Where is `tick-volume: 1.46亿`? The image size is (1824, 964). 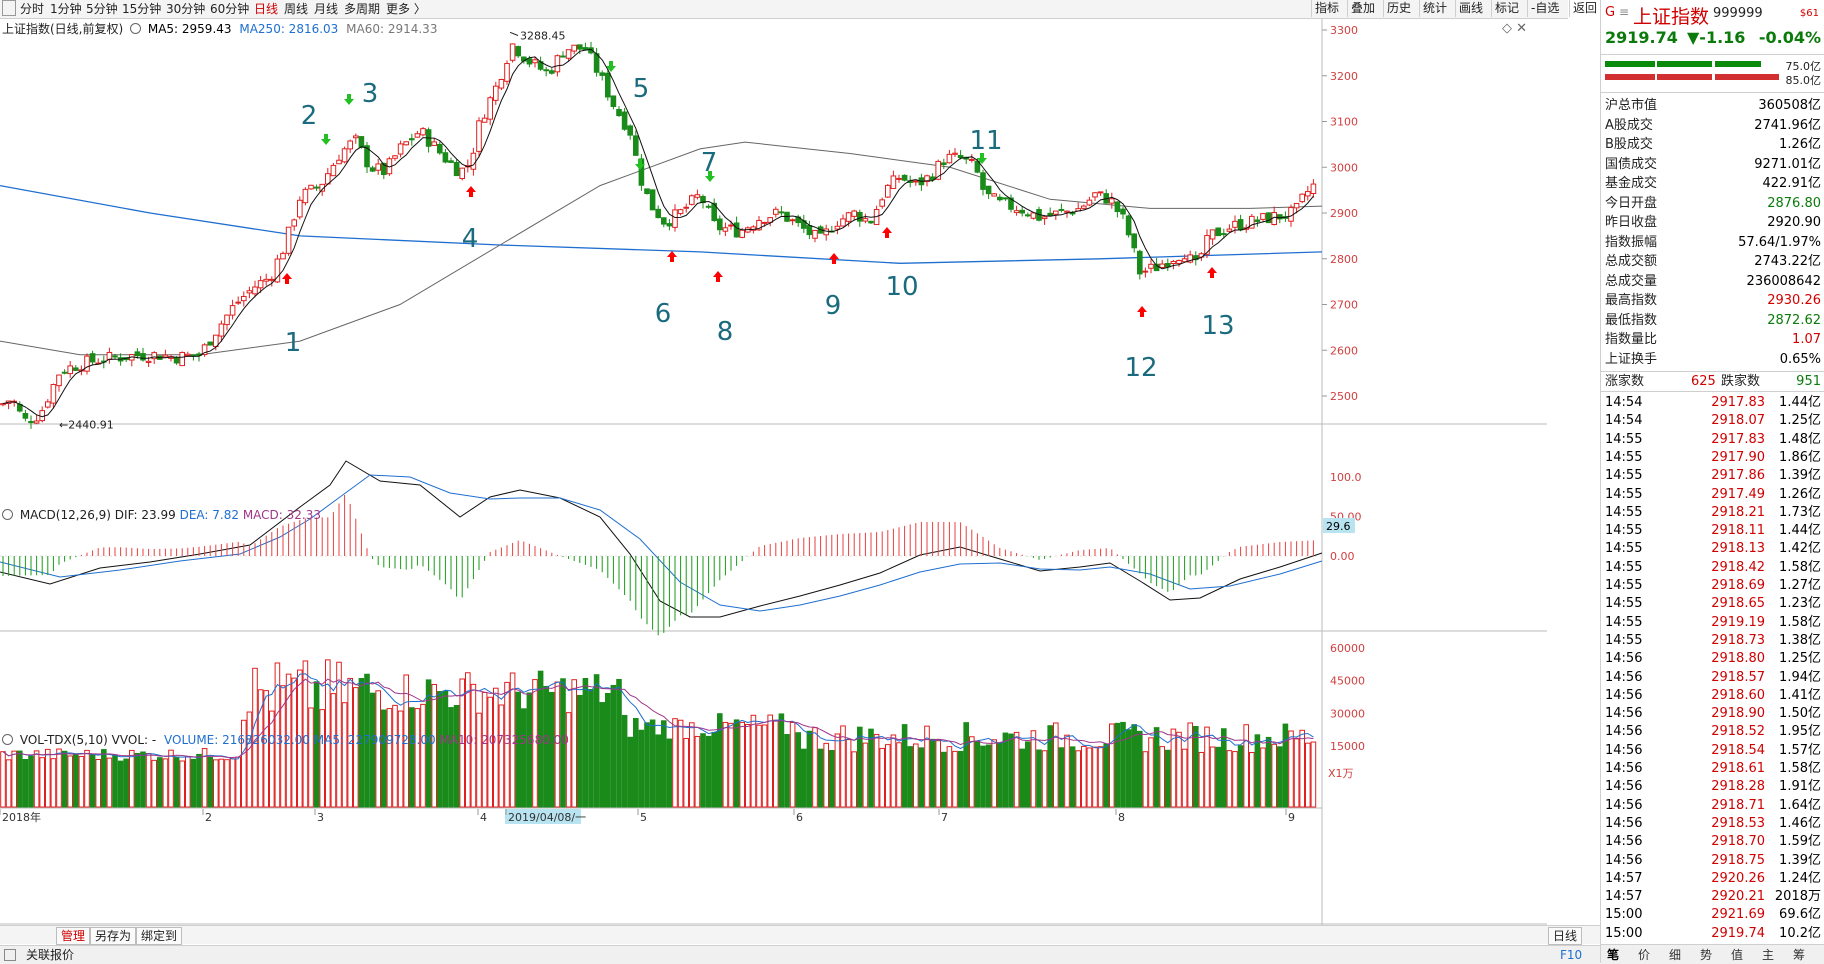
tick-volume: 1.46亿 is located at coordinates (1800, 823).